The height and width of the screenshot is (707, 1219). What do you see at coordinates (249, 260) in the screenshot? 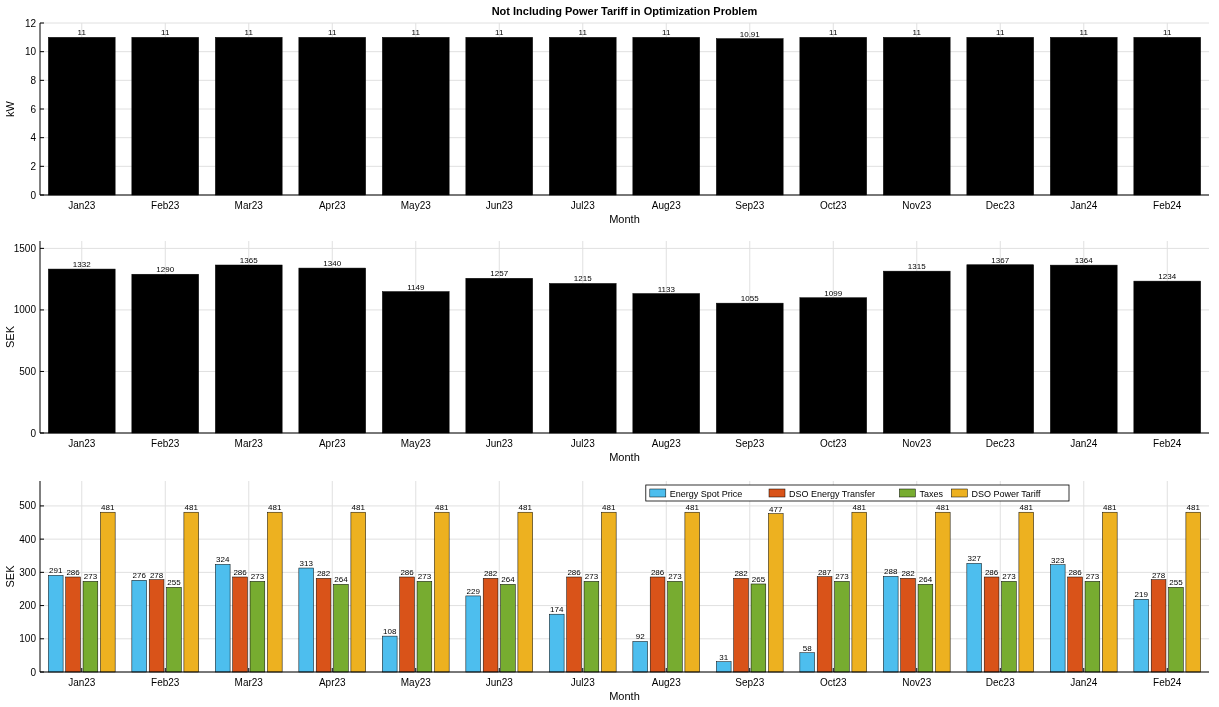
I see `data-label: 1365` at bounding box center [249, 260].